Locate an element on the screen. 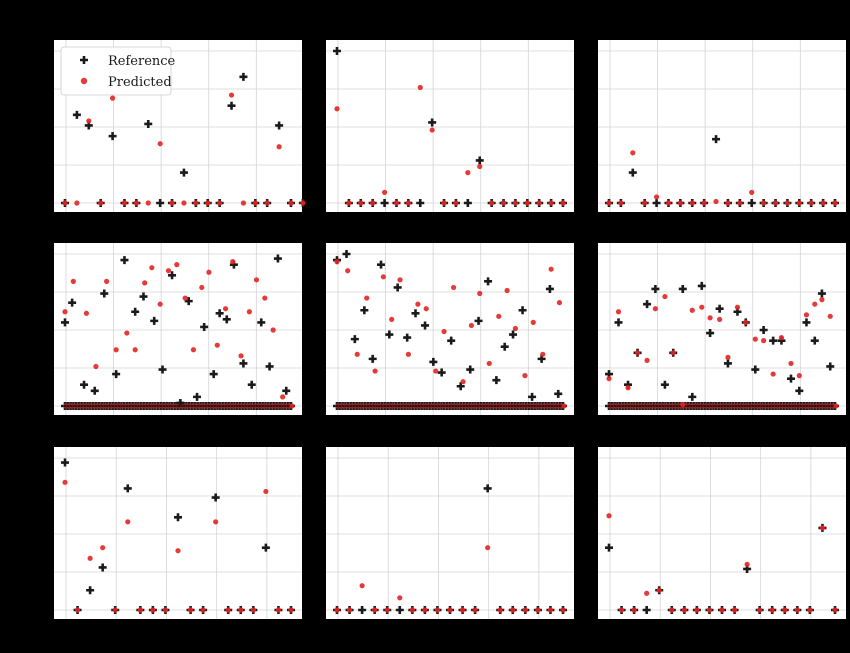  legend-reference-label: Reference is located at coordinates (142, 61).